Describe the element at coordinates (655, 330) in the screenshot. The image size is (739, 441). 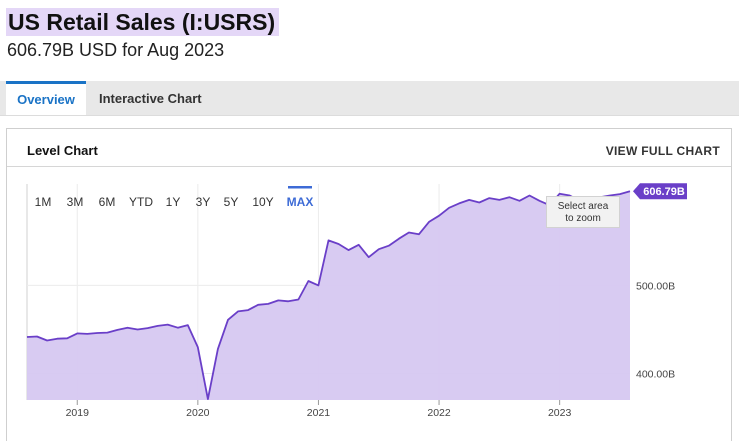
I see `y-axis: 400.00B 500.00B` at that location.